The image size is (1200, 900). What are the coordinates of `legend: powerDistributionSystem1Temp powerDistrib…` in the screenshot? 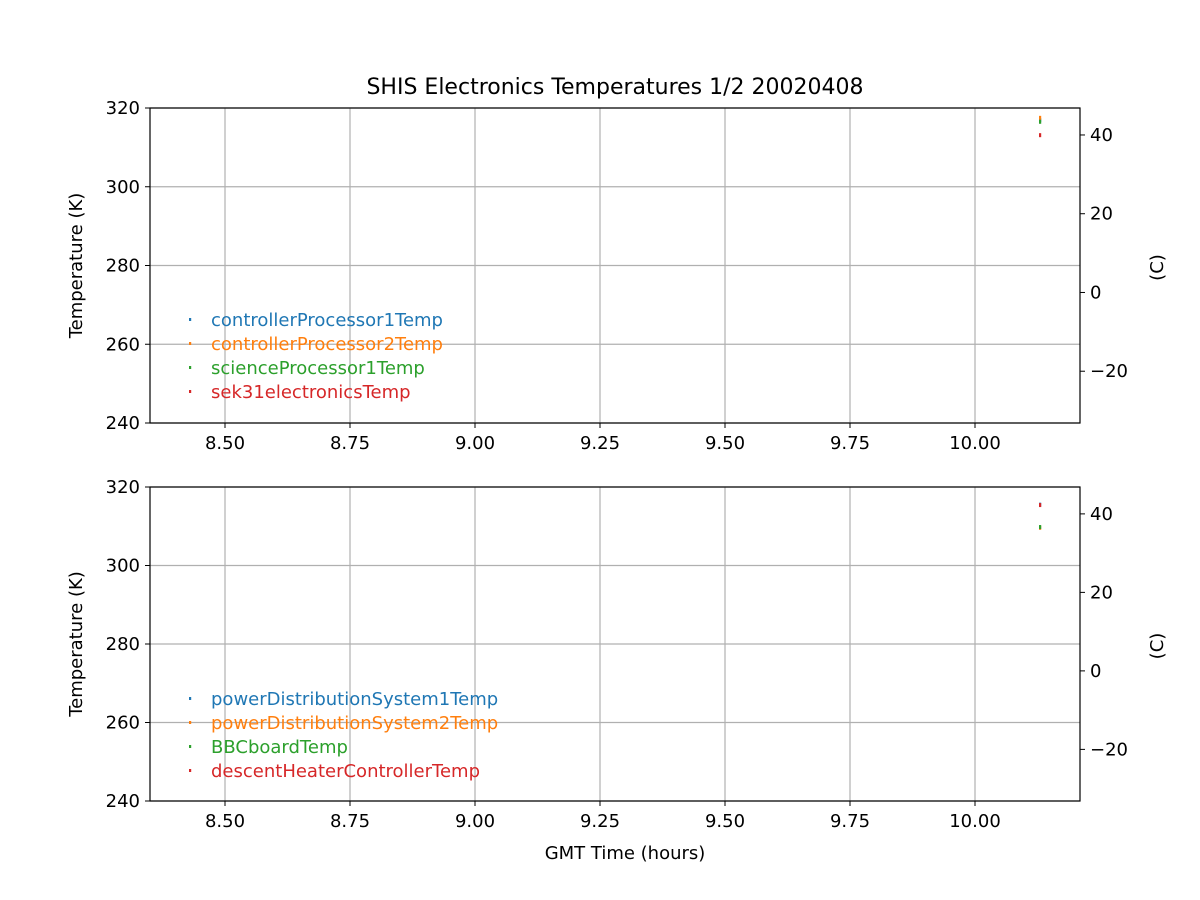 It's located at (343, 735).